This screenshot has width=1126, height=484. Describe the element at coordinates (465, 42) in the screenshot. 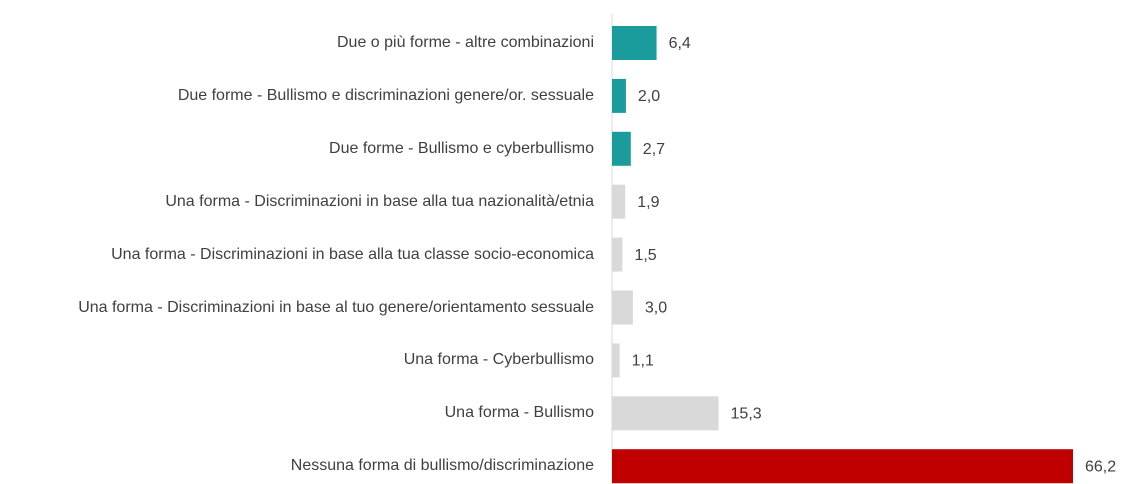

I see `category-label: Due o più forme - altre combinazioni` at that location.